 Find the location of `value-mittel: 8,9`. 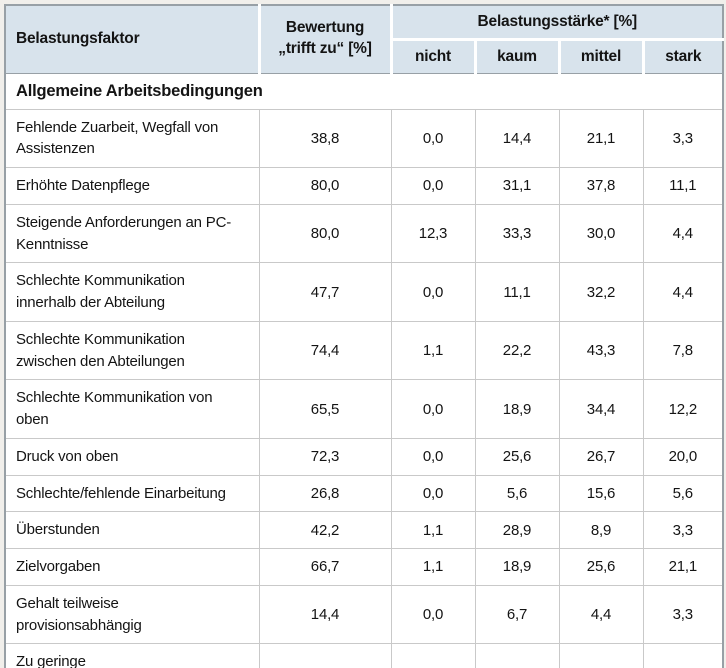

value-mittel: 8,9 is located at coordinates (600, 530).